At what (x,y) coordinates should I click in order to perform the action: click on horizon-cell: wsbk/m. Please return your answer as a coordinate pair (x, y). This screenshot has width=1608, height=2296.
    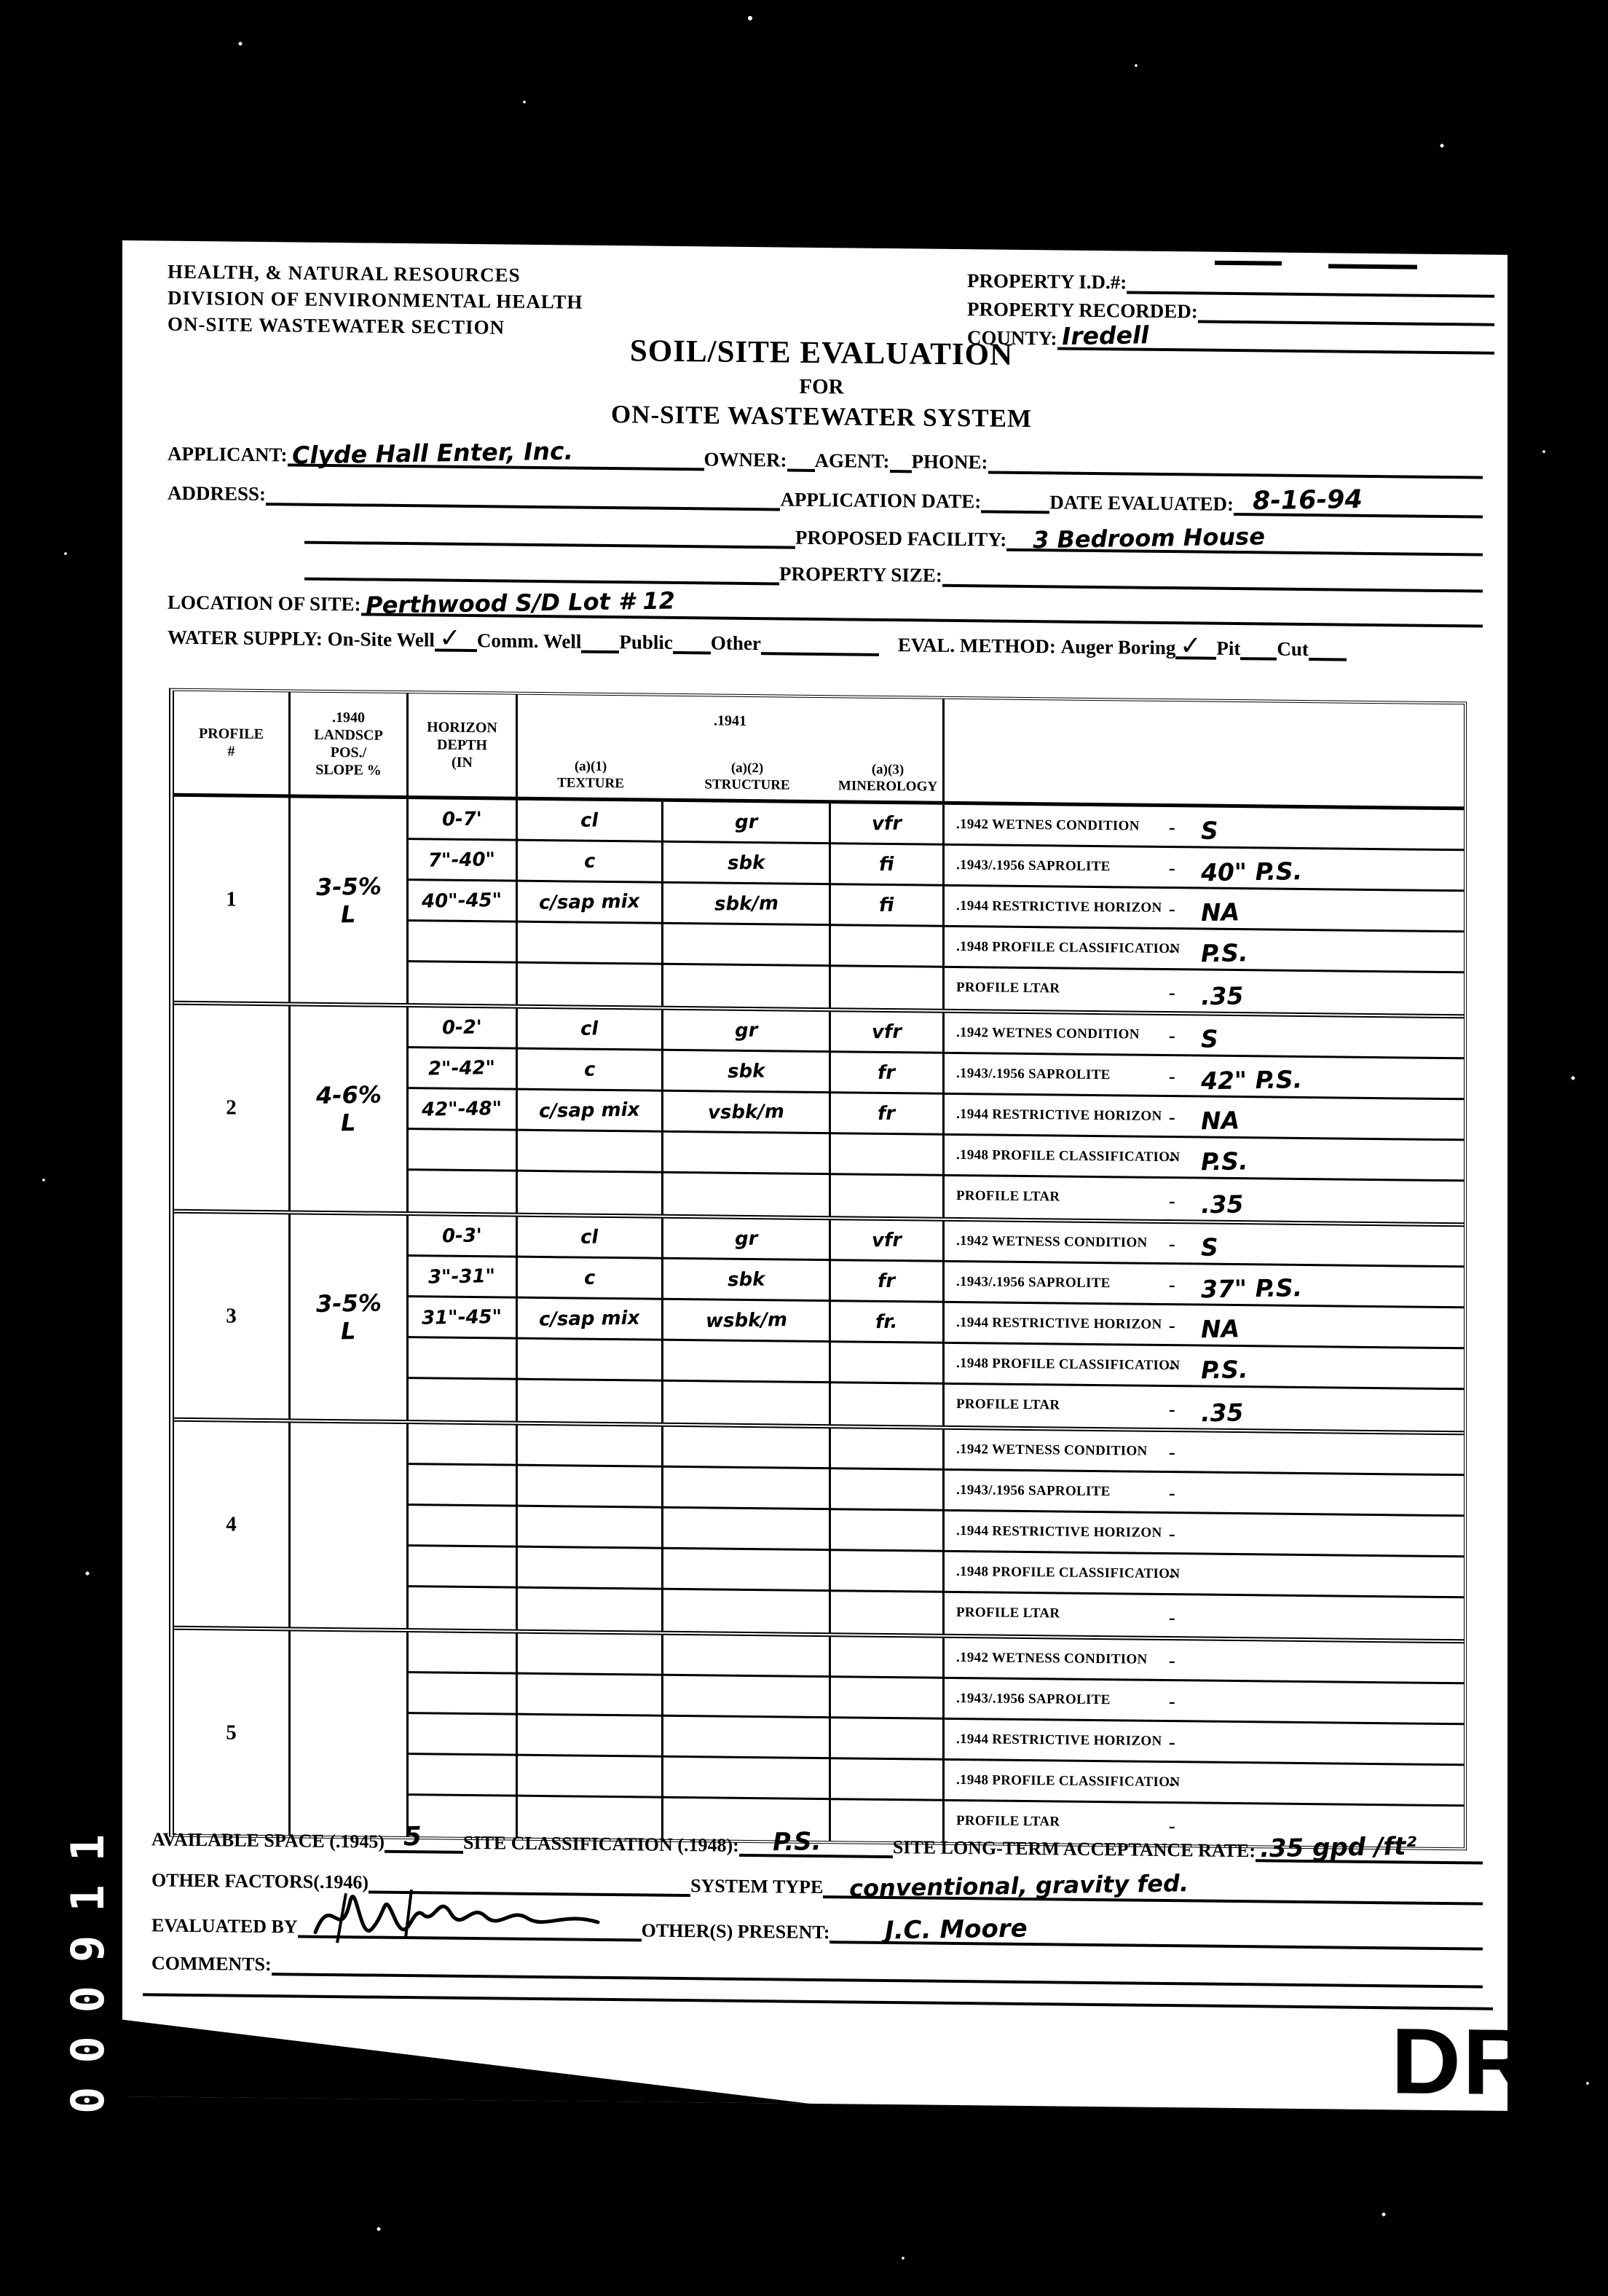
    Looking at the image, I should click on (746, 1322).